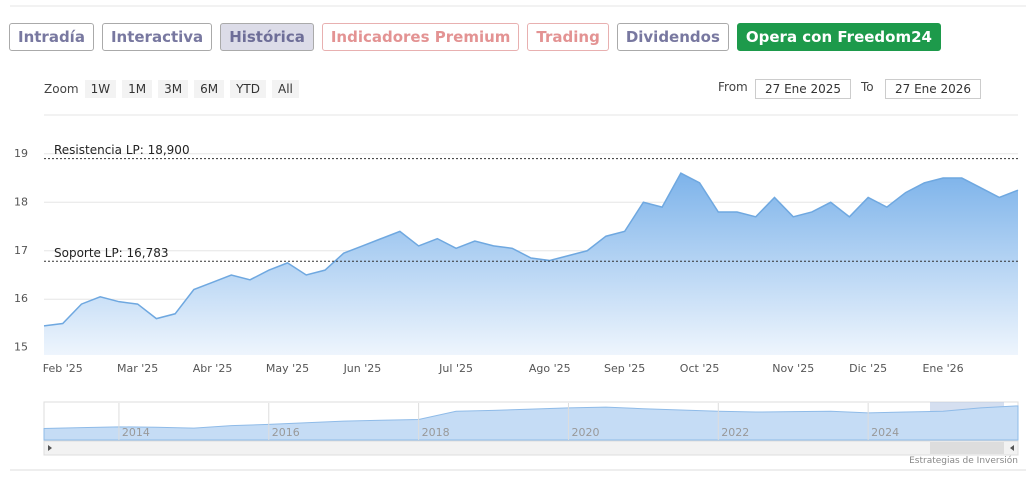 This screenshot has width=1036, height=480. Describe the element at coordinates (209, 89) in the screenshot. I see `zoom-button: 6M` at that location.